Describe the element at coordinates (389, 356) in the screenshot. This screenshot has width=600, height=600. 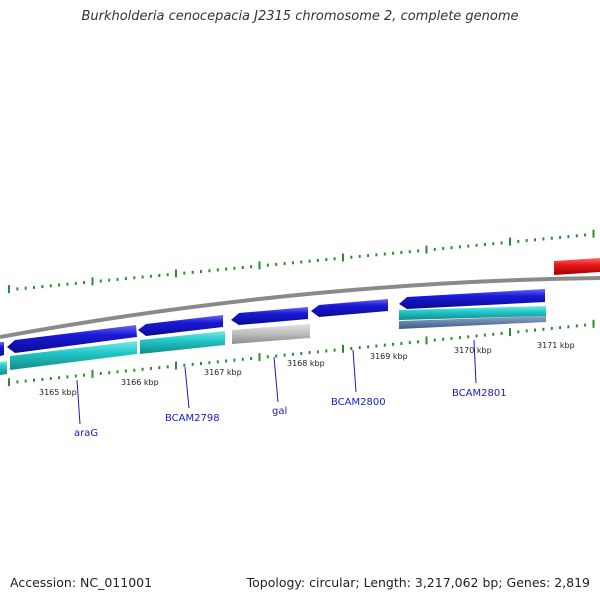
I see `scale-label-3169: 3169 kbp` at that location.